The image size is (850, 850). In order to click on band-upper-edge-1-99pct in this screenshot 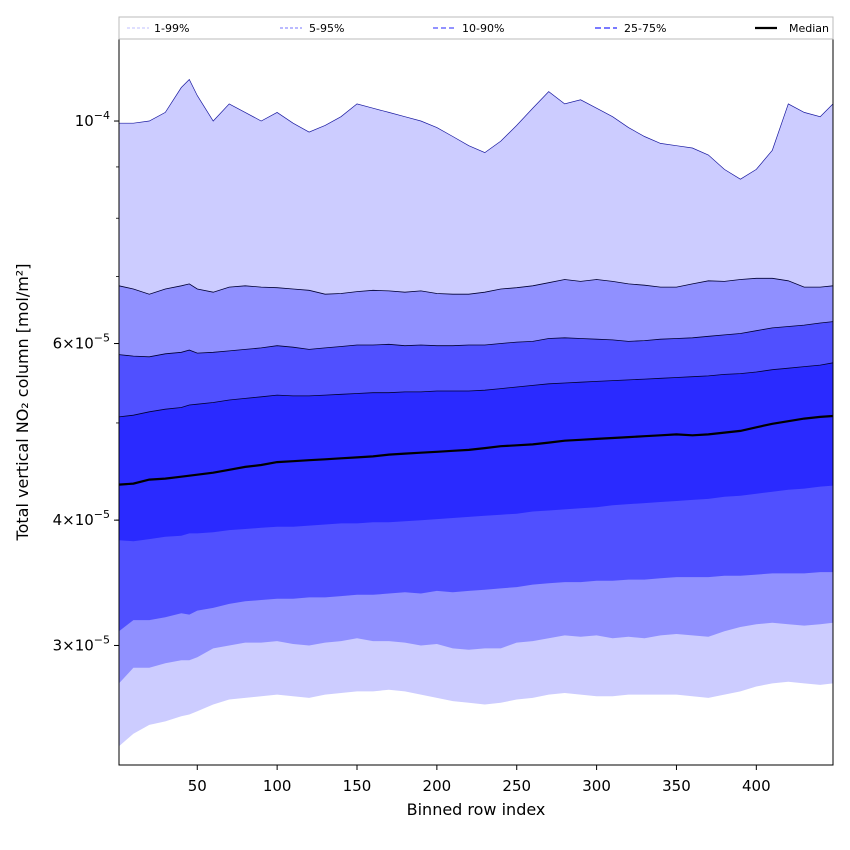, I will do `click(476, 129)`.